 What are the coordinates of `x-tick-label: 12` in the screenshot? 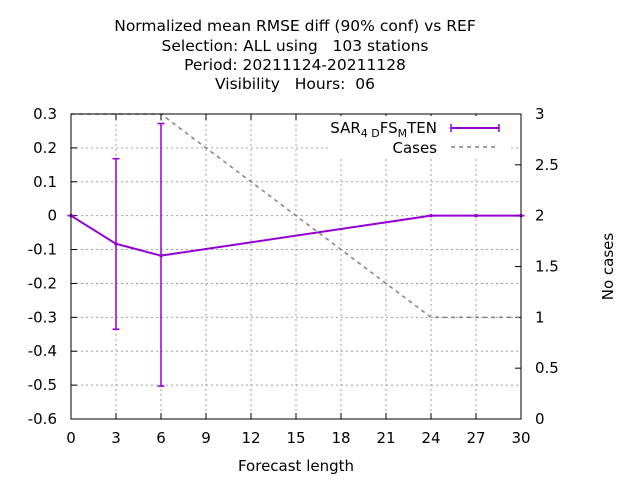 It's located at (250, 438).